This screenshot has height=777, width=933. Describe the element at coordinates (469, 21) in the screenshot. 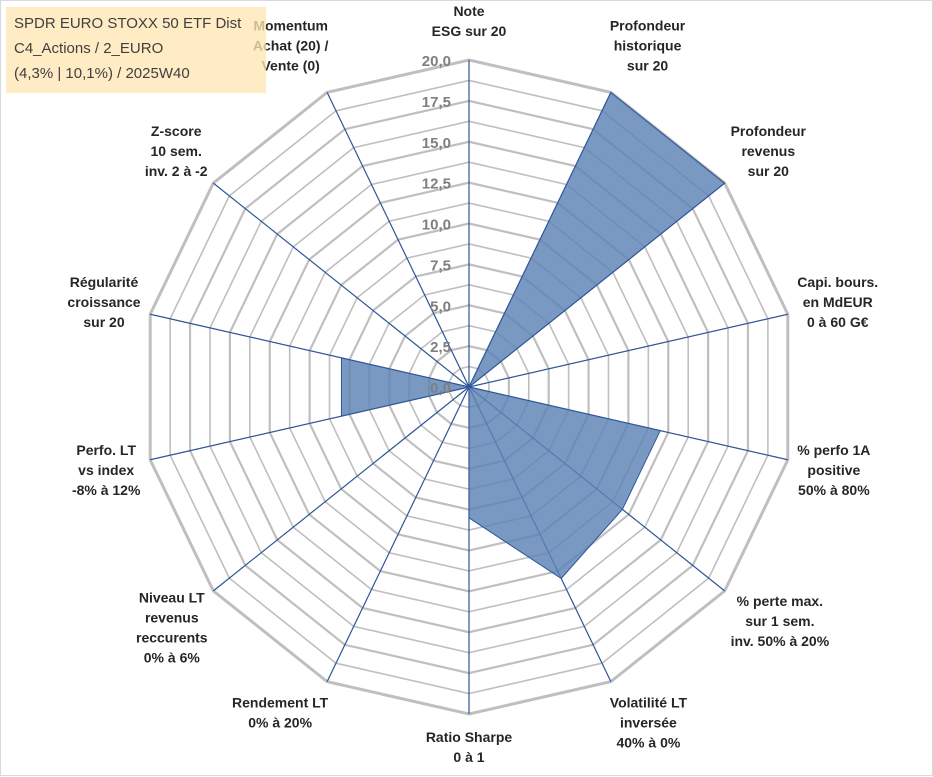

I see `category-label: Note ESG sur 20` at that location.